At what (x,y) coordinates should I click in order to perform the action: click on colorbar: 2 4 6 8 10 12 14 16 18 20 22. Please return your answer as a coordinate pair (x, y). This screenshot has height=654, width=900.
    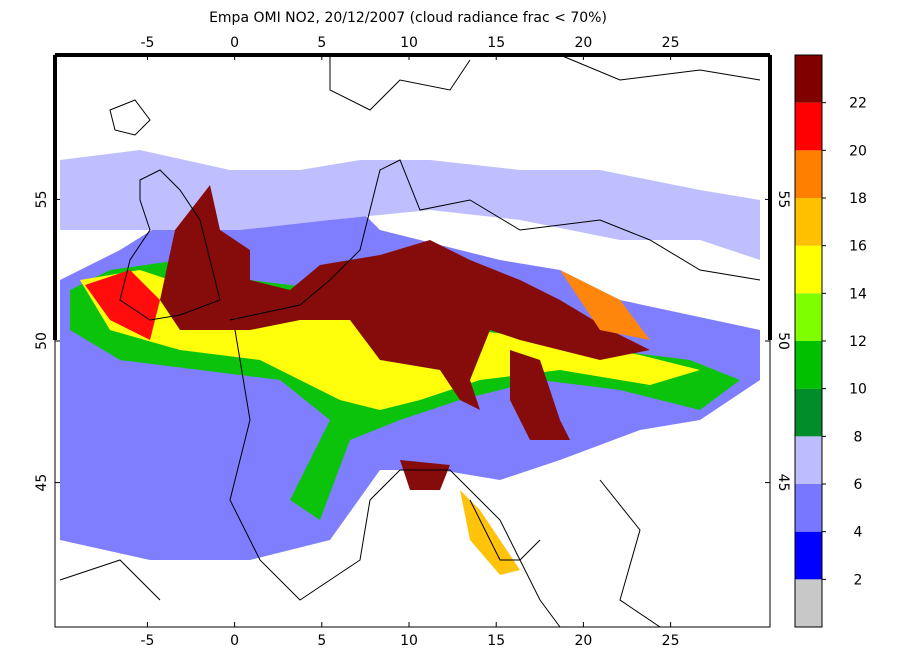
    Looking at the image, I should click on (830, 341).